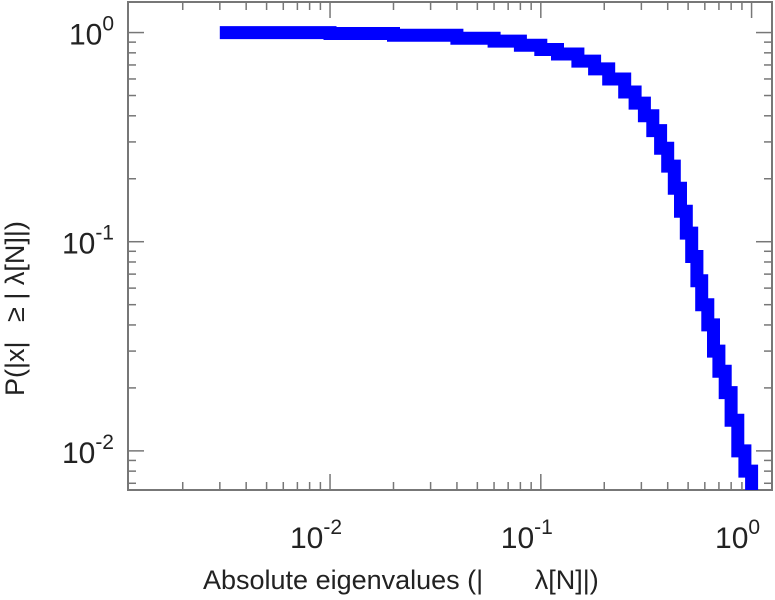  I want to click on x-tick-labels: 10⁻² 10⁻¹ 10⁰, so click(525, 535).